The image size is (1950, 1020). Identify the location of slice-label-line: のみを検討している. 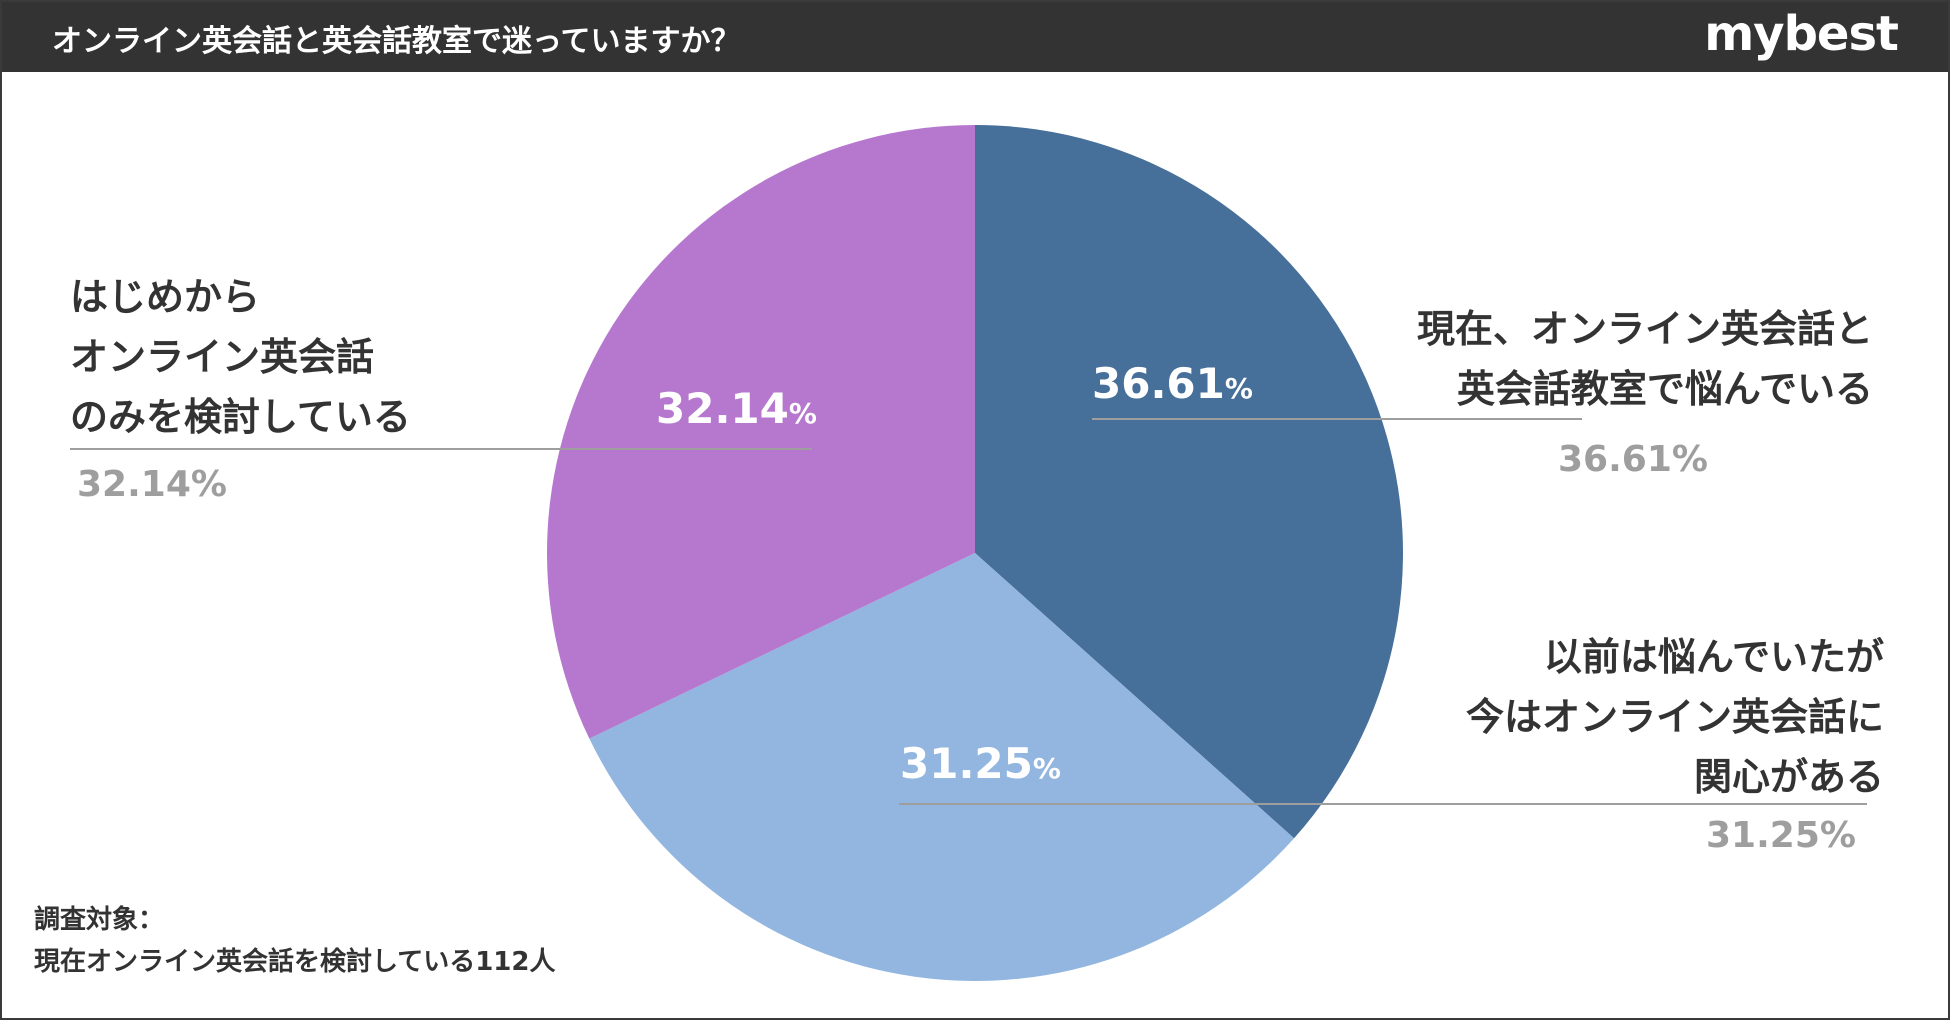
(240, 417).